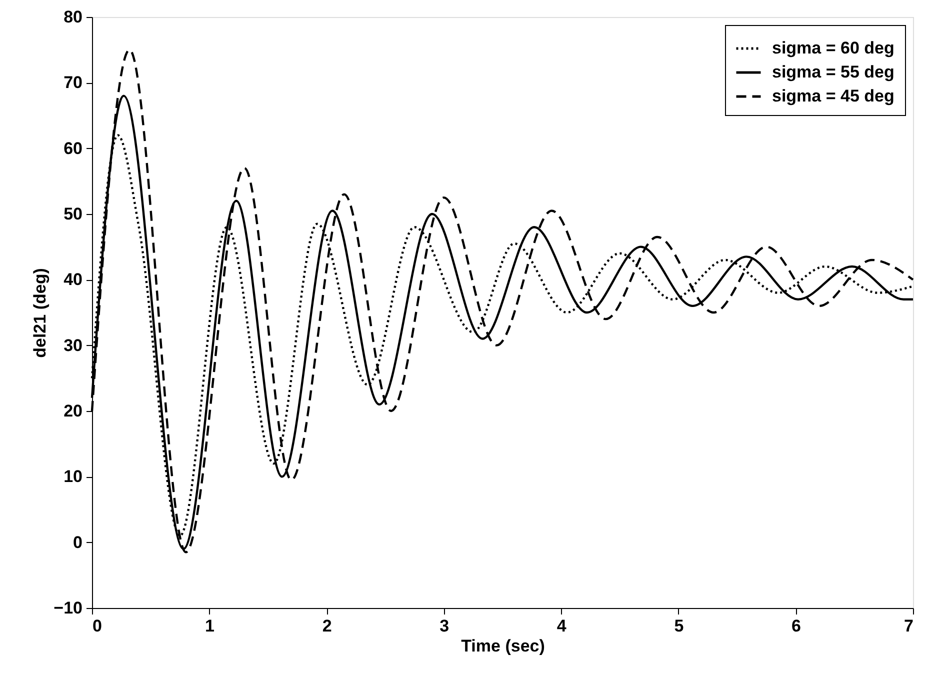 This screenshot has width=927, height=674. Describe the element at coordinates (327, 626) in the screenshot. I see `x-tick-label: 2` at that location.